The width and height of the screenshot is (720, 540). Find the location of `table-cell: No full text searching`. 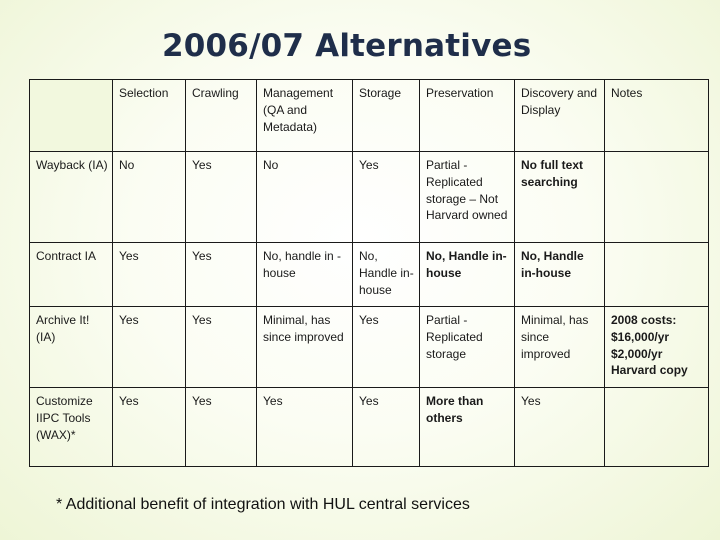

table-cell: No full text searching is located at coordinates (559, 197).